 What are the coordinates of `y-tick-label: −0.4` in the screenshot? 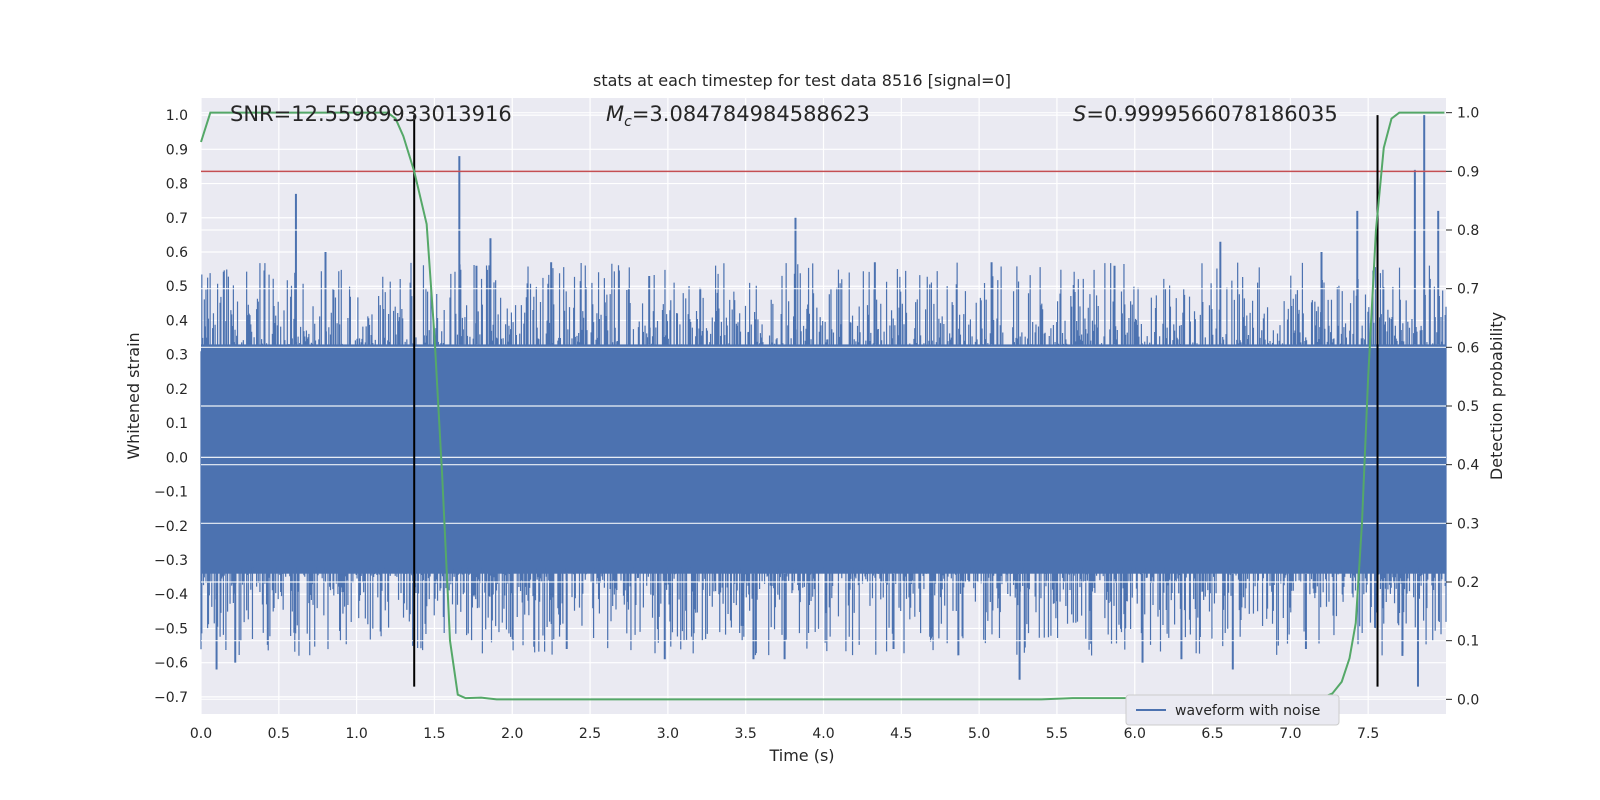 It's located at (171, 595).